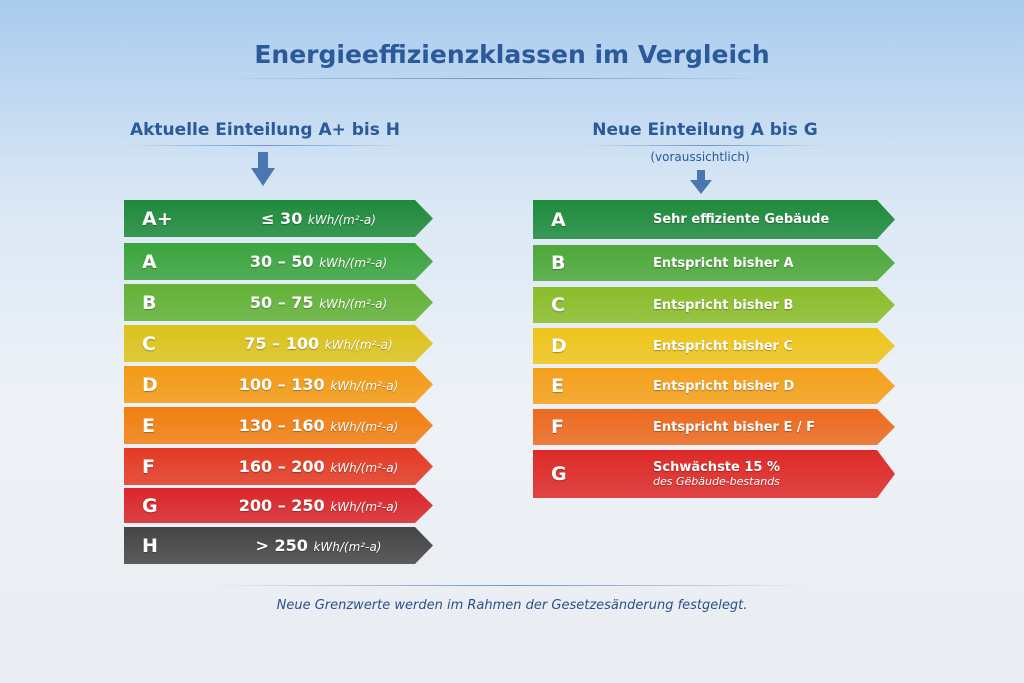 The image size is (1024, 683). I want to click on new-class-row-A: A Sehr effiziente Gebäude, so click(714, 219).